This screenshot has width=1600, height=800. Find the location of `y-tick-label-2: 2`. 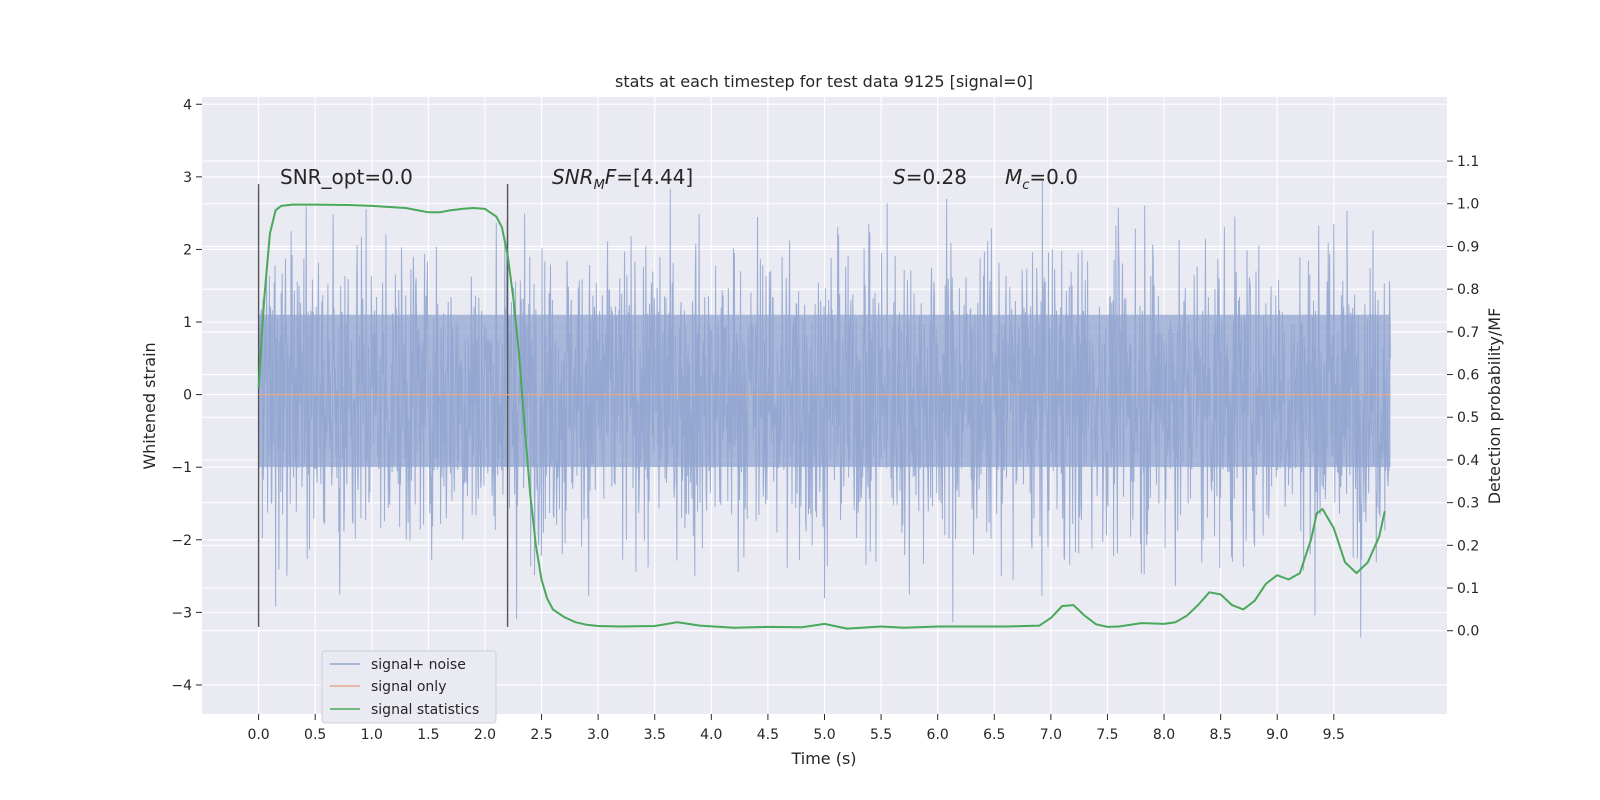

y-tick-label-2: 2 is located at coordinates (187, 250).